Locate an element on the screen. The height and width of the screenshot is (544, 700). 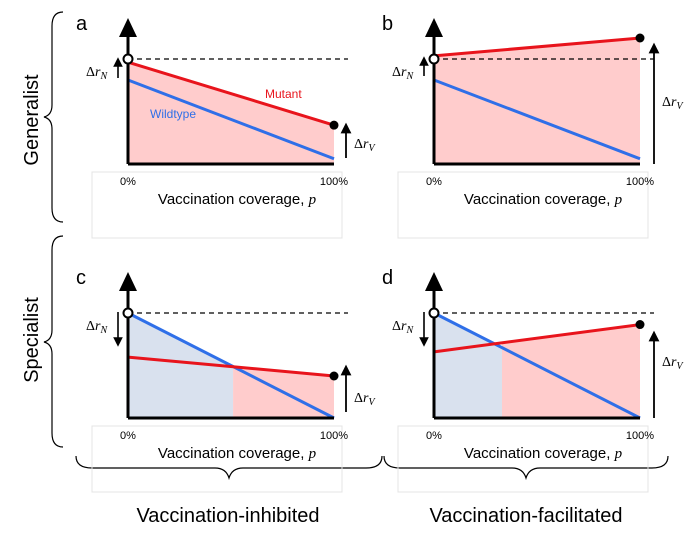
panel-letter: c is located at coordinates (81, 278).